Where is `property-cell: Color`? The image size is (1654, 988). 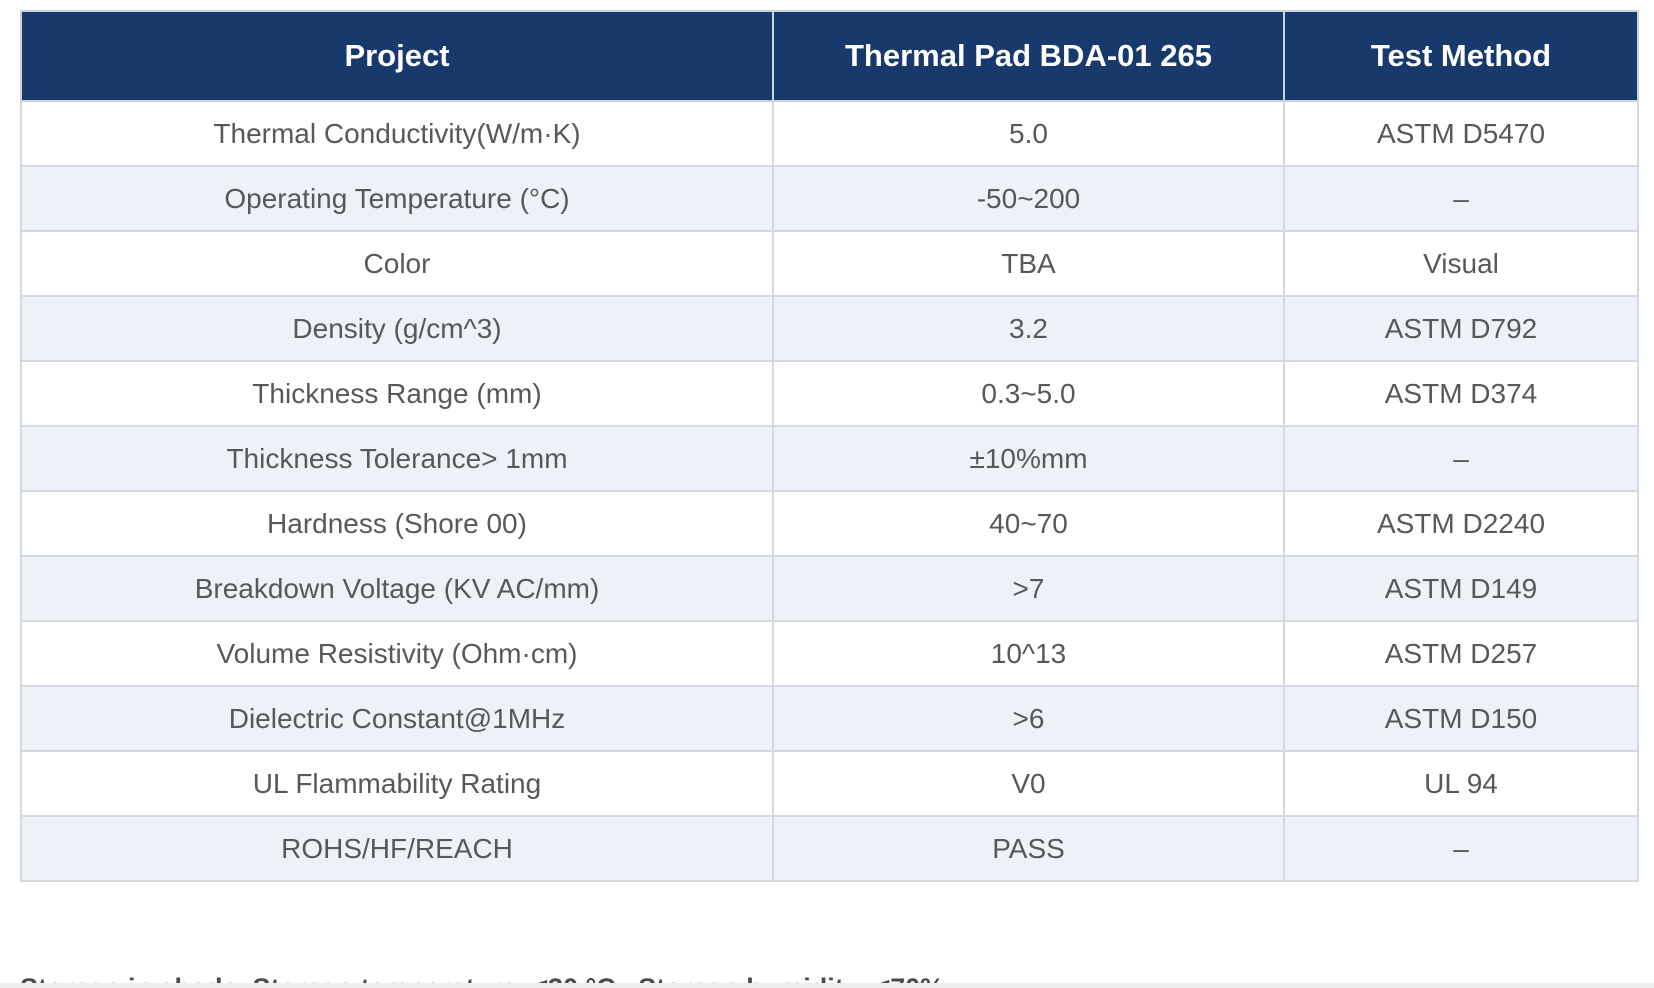 property-cell: Color is located at coordinates (397, 263).